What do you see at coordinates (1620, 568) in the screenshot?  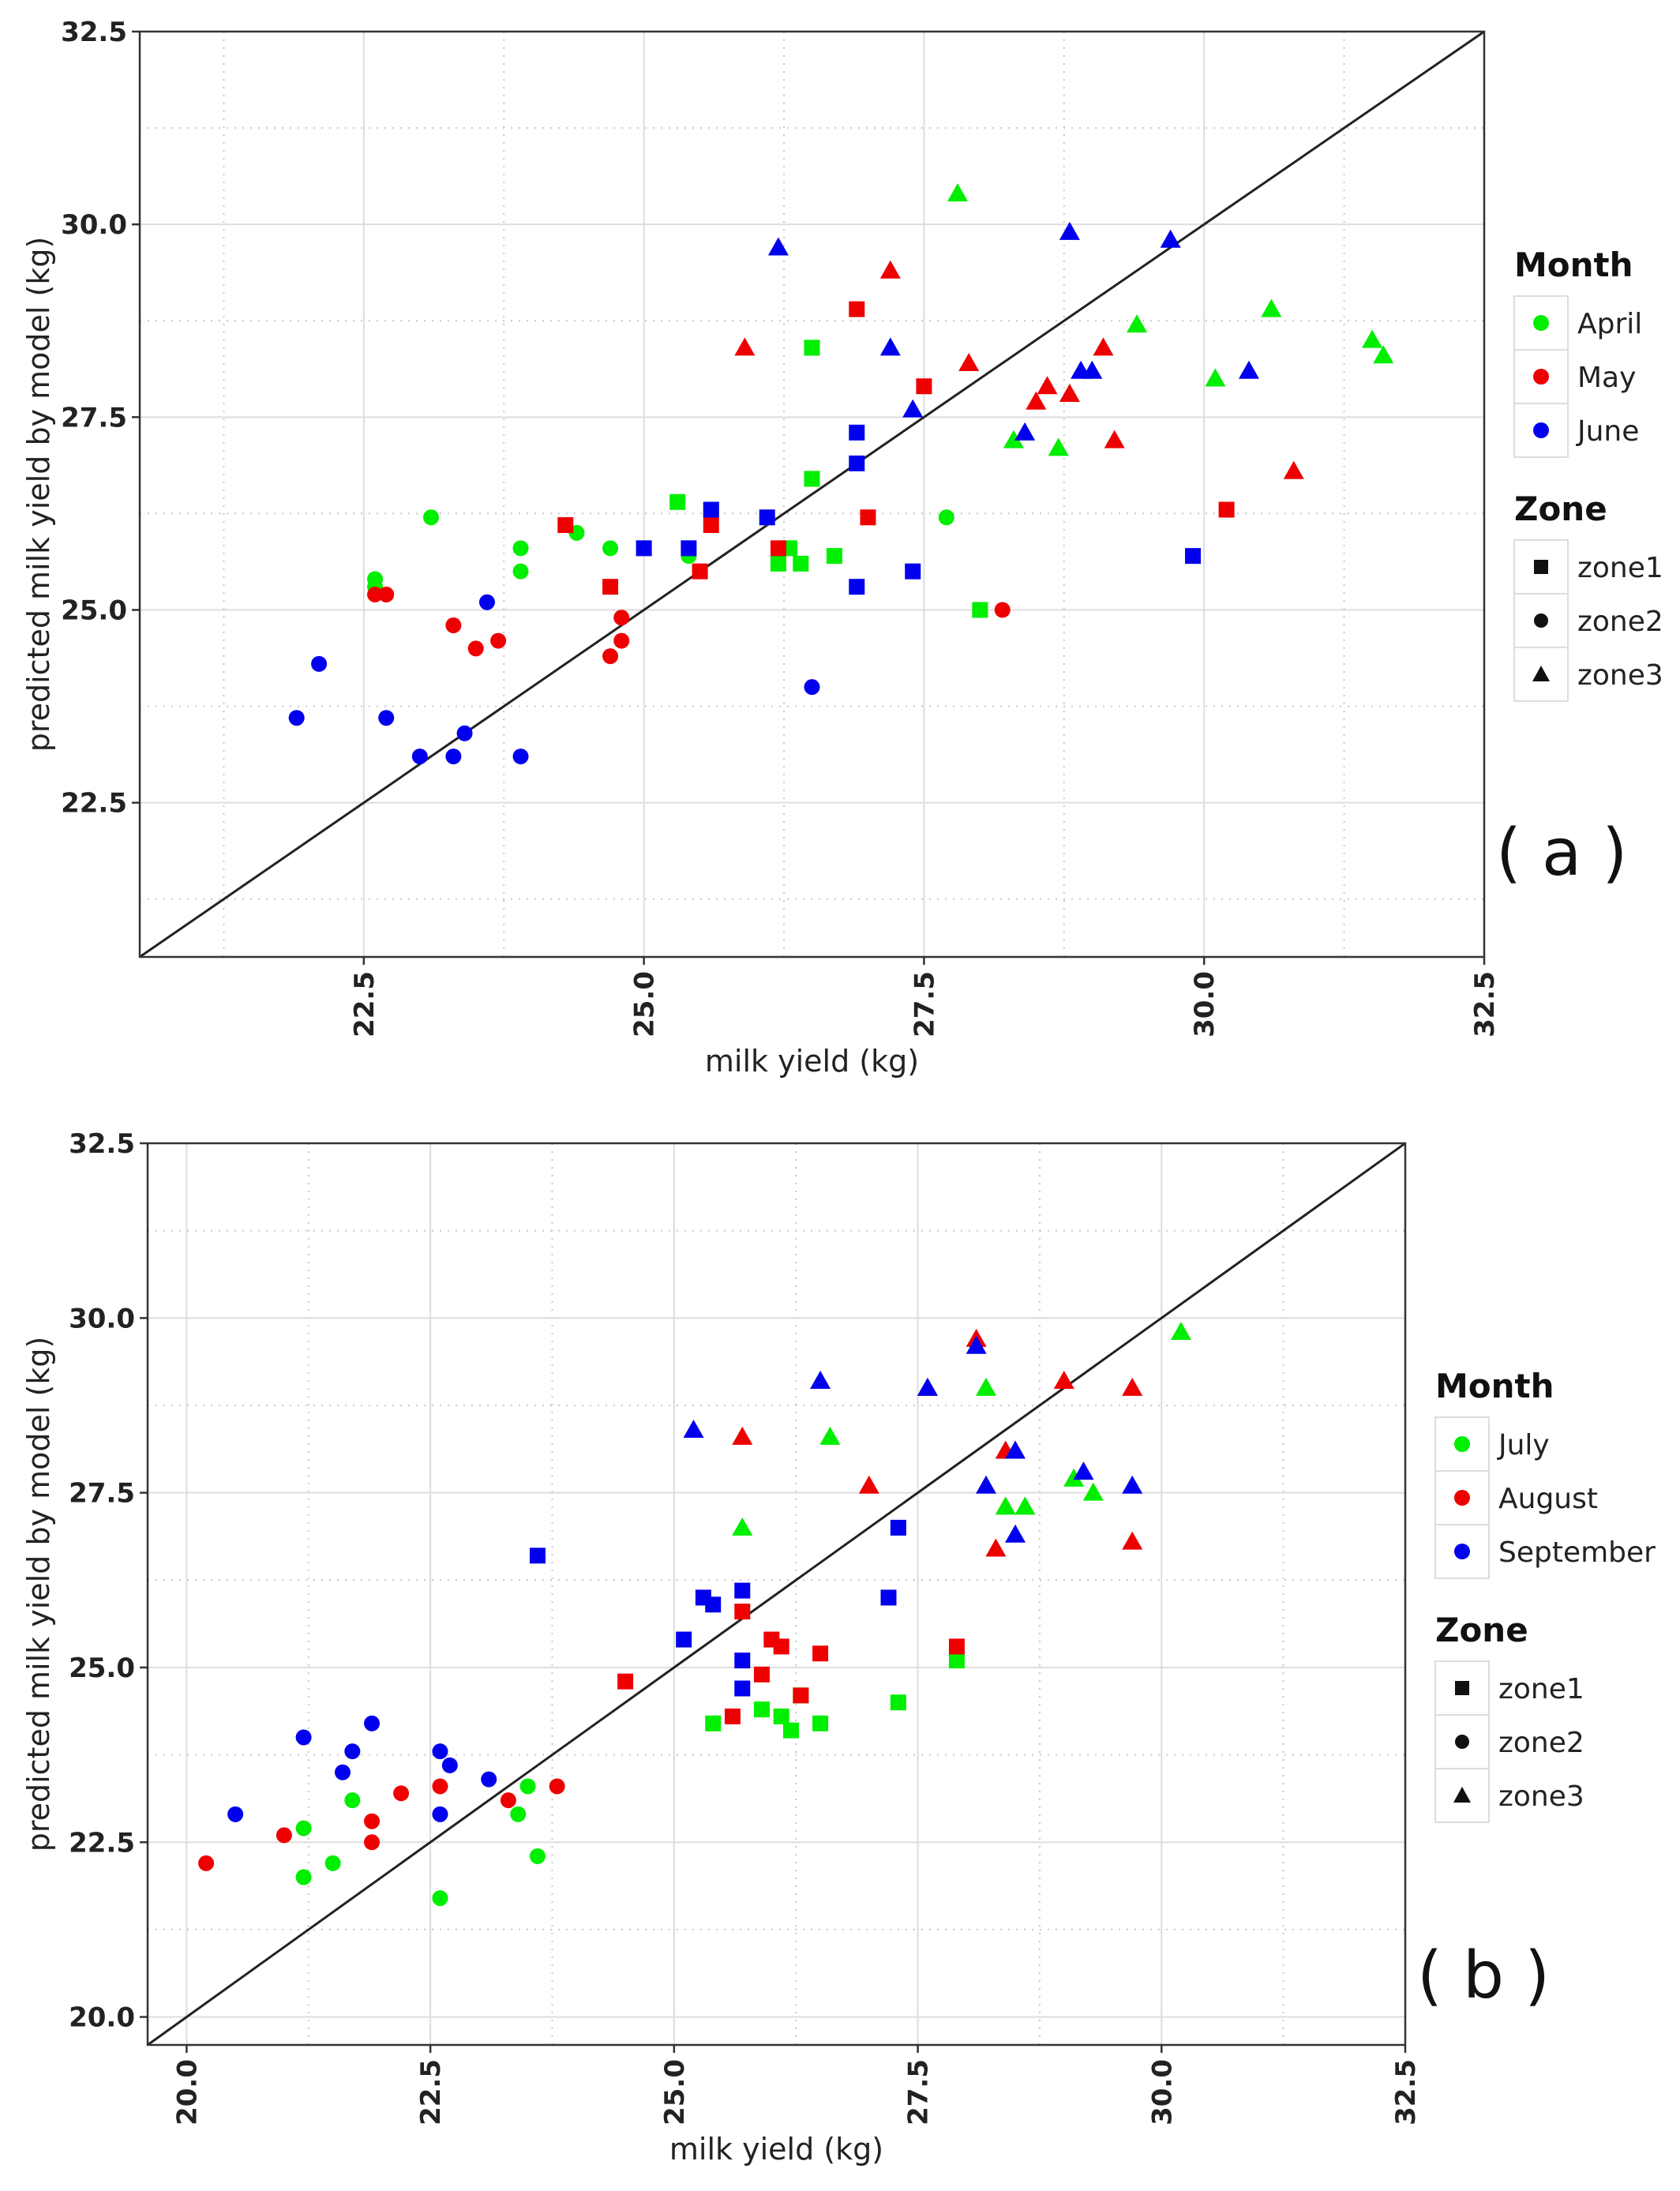 I see `legend-label-zone: zone1` at bounding box center [1620, 568].